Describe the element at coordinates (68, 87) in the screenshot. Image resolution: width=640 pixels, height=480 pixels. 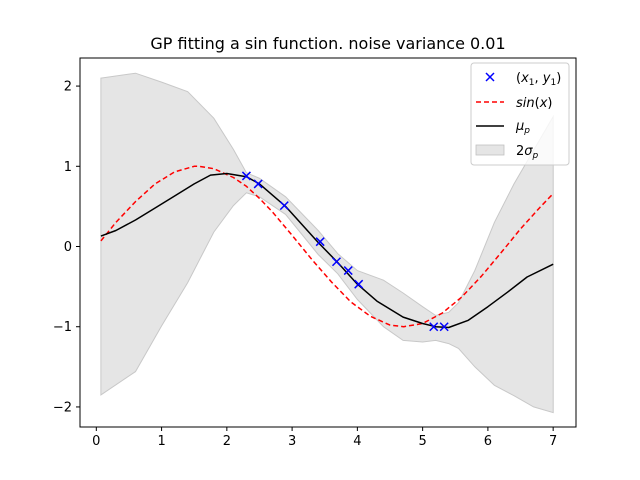
I see `y-tick-label: 2` at that location.